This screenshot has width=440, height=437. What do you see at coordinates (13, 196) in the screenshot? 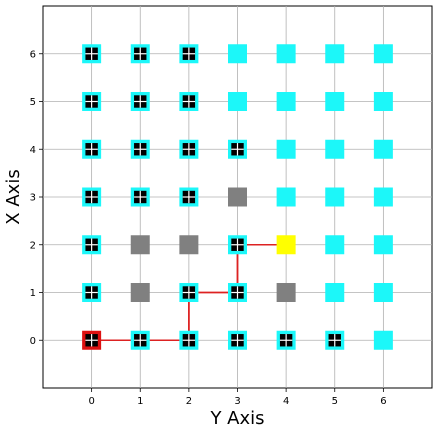
I see `y-axis-label: X Axis` at bounding box center [13, 196].